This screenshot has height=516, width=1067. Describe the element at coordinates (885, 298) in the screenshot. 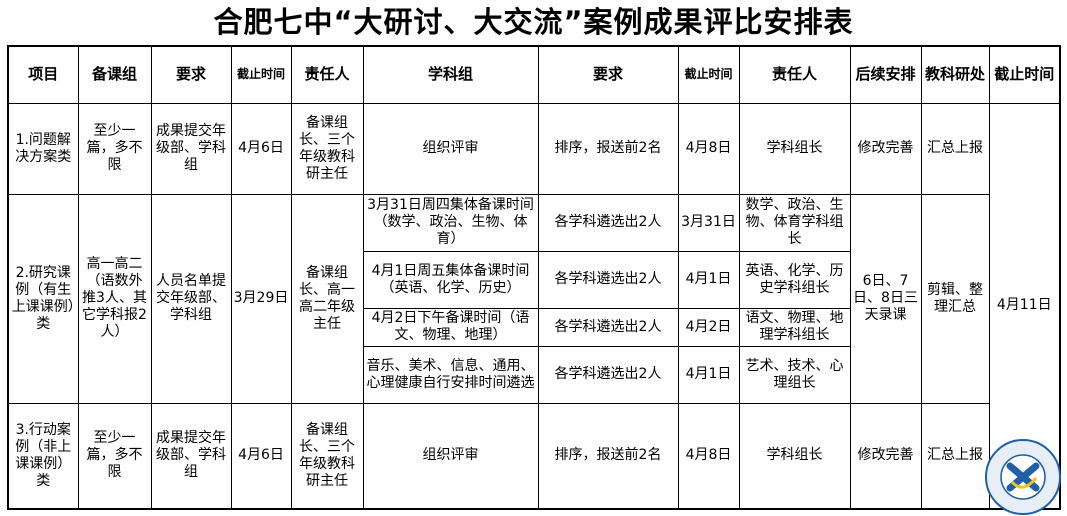

I see `cell-follow: 6日、7日、8日三天录课` at that location.